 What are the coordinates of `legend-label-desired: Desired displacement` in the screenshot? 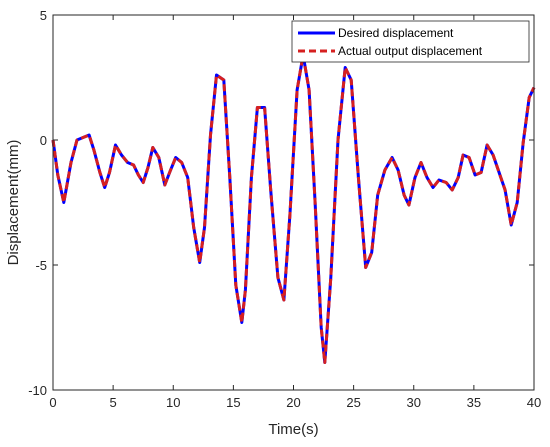 It's located at (396, 33).